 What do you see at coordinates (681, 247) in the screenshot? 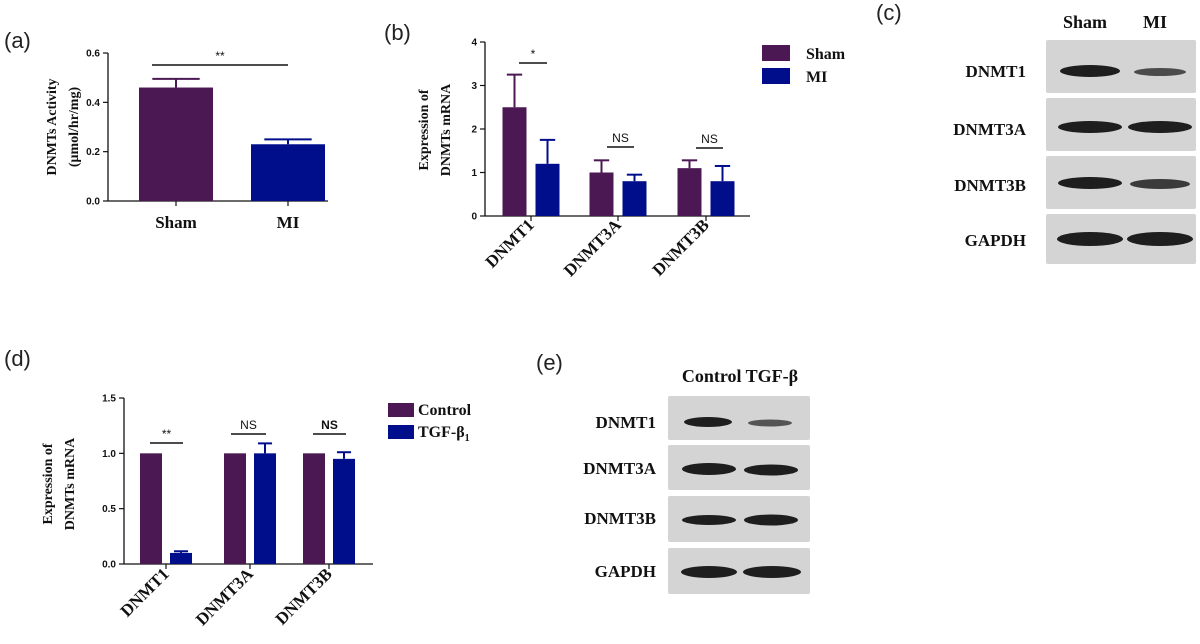
I see `chart-b-category-label: DNMT3B` at bounding box center [681, 247].